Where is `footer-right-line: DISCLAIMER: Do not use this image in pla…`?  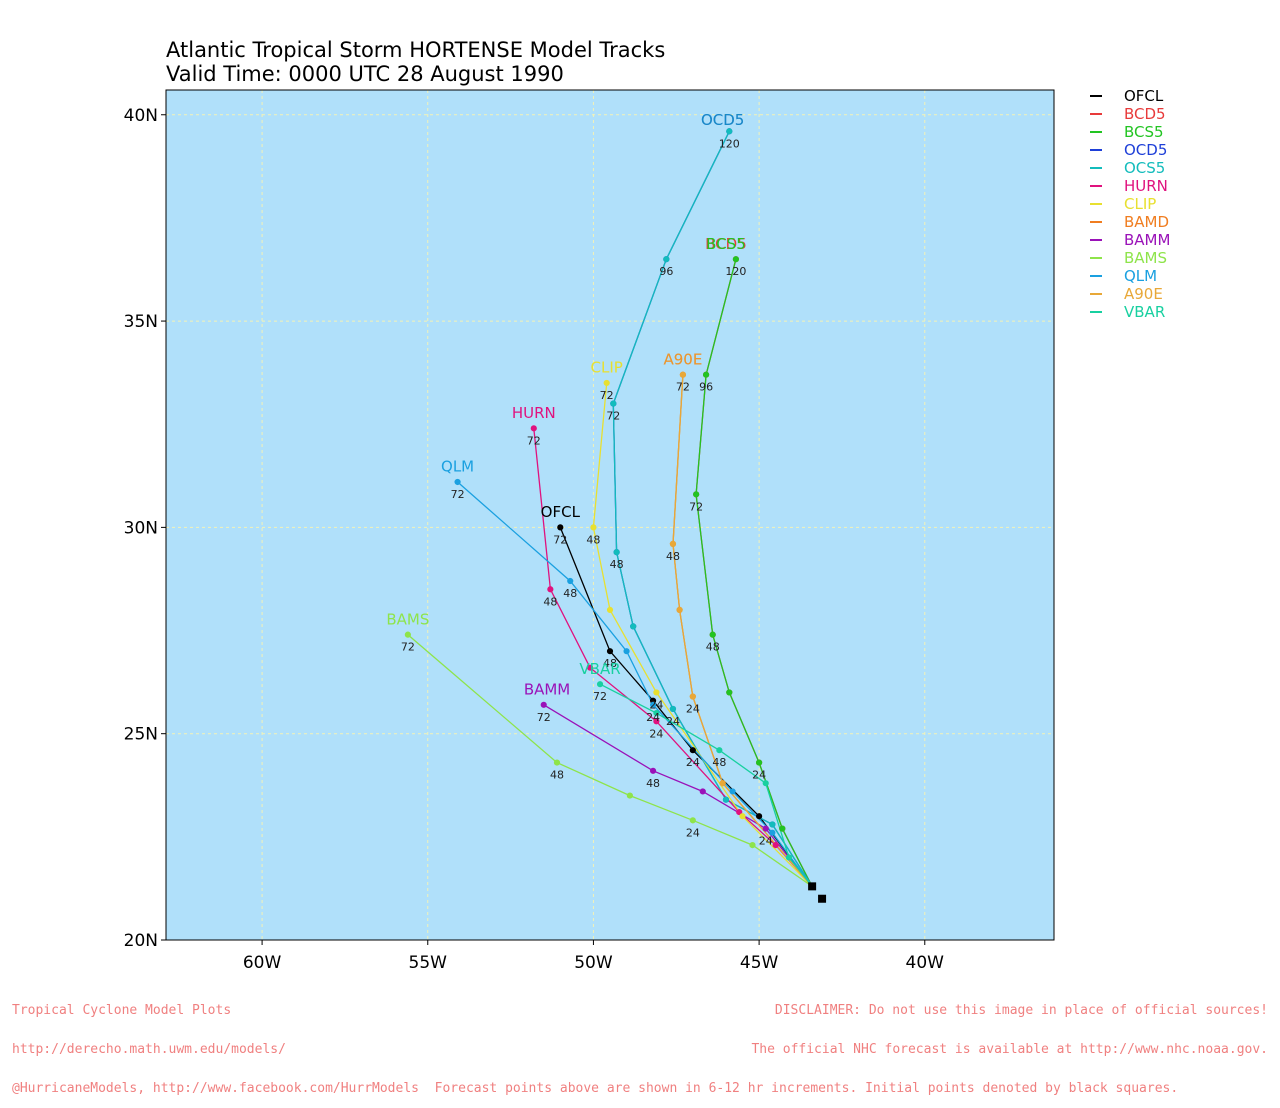
footer-right-line: DISCLAIMER: Do not use this image in pla… is located at coordinates (1021, 1010).